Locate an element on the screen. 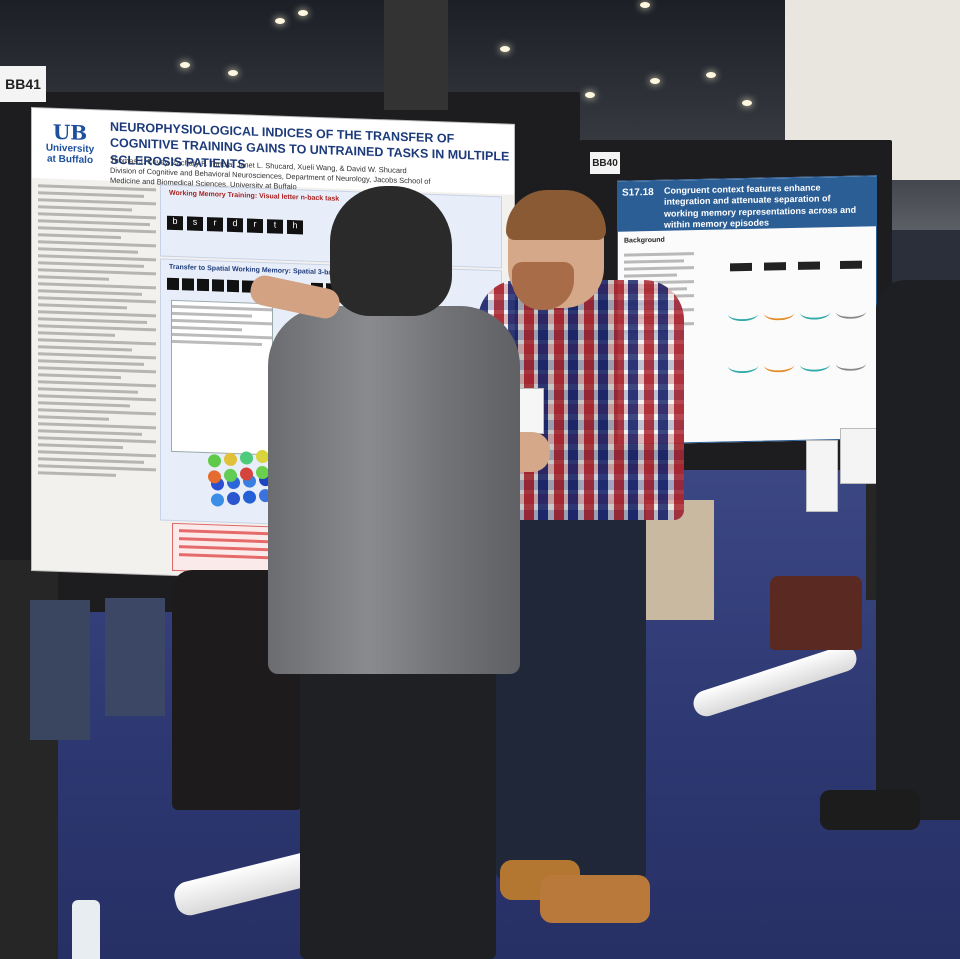  background-person-right is located at coordinates (918, 550).